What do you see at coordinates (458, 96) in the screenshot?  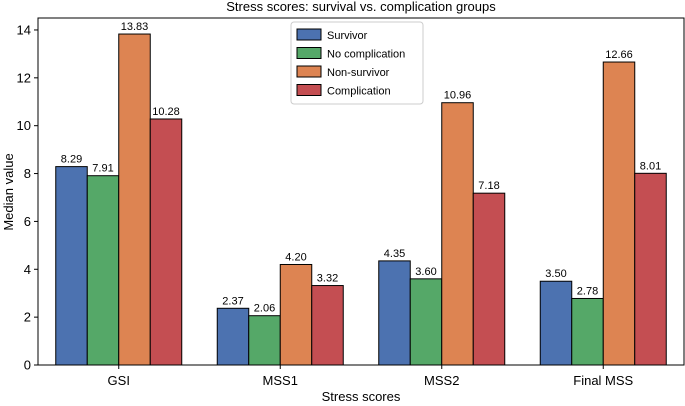 I see `data-label: 10.96` at bounding box center [458, 96].